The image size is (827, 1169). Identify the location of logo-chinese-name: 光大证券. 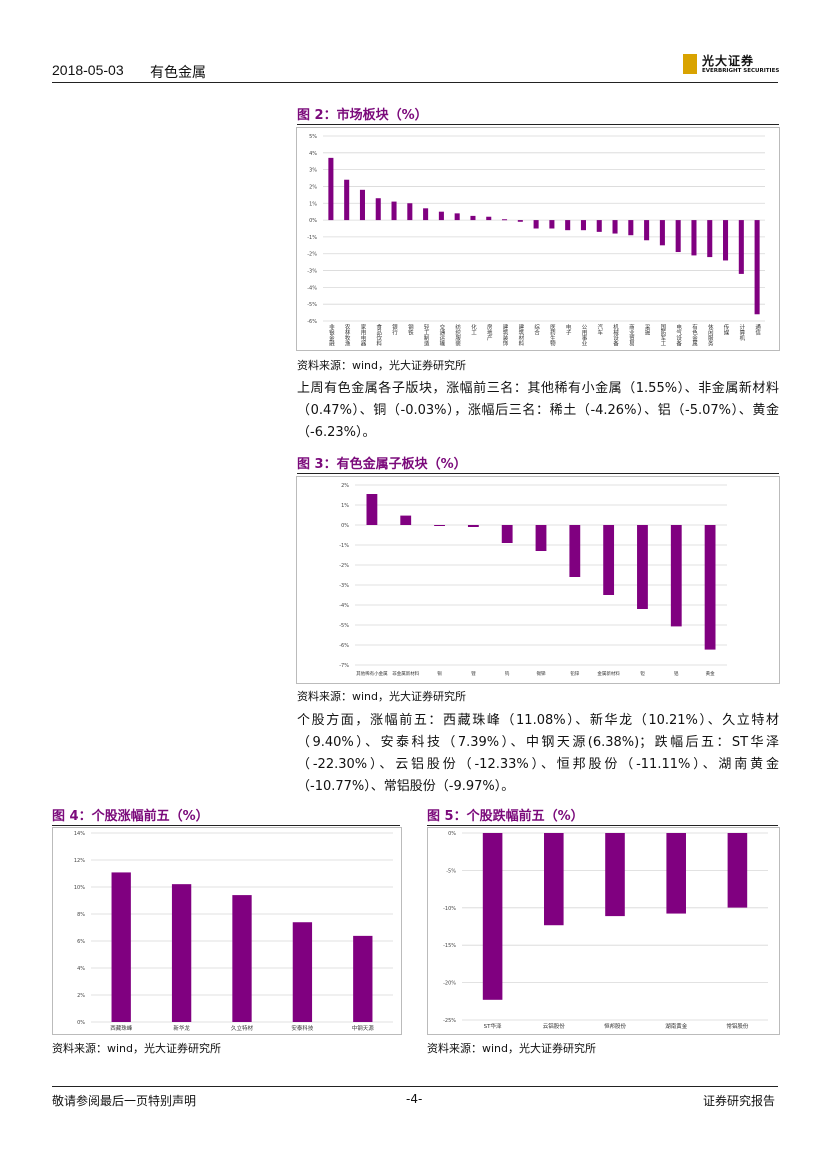
(728, 61).